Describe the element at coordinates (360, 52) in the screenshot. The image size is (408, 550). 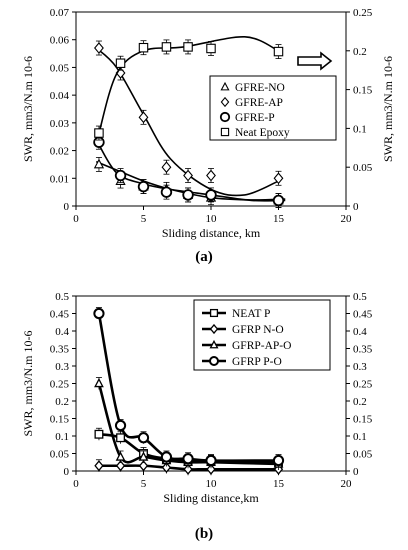
I see `a-y2-tick-label: 0.2` at that location.